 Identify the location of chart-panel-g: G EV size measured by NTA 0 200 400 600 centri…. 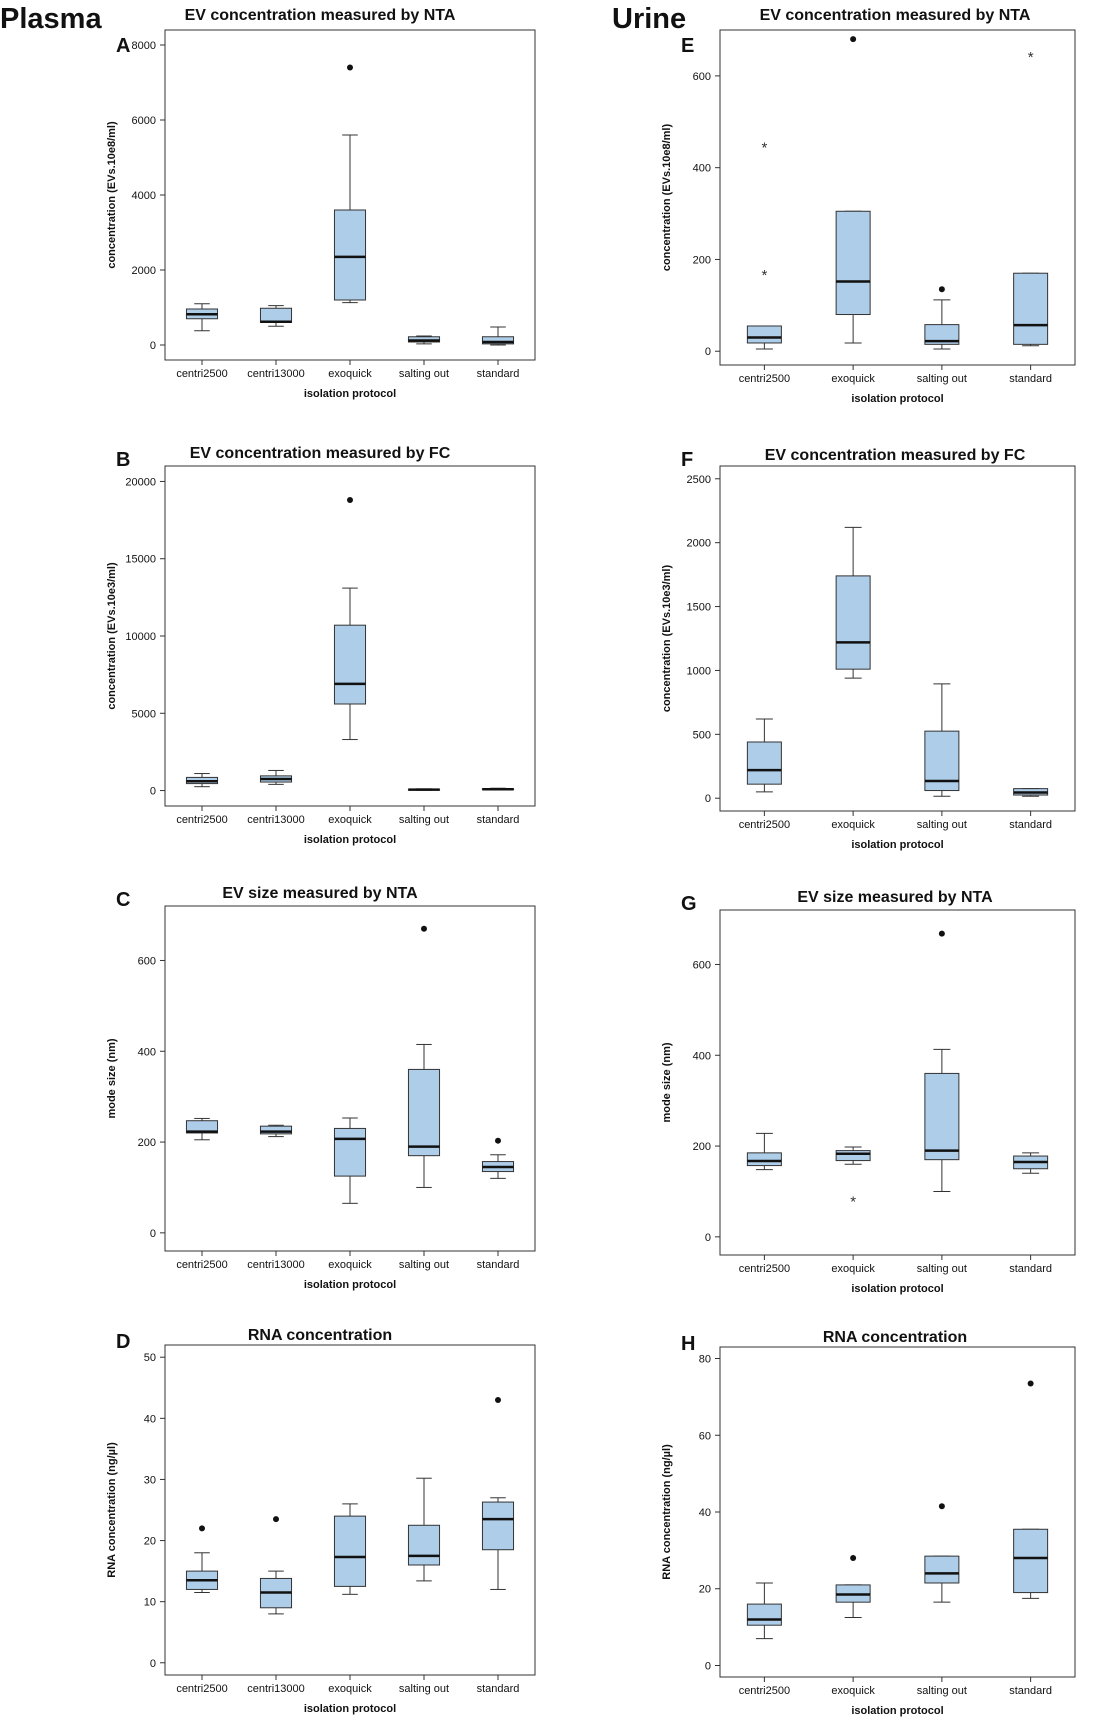
(868, 1092).